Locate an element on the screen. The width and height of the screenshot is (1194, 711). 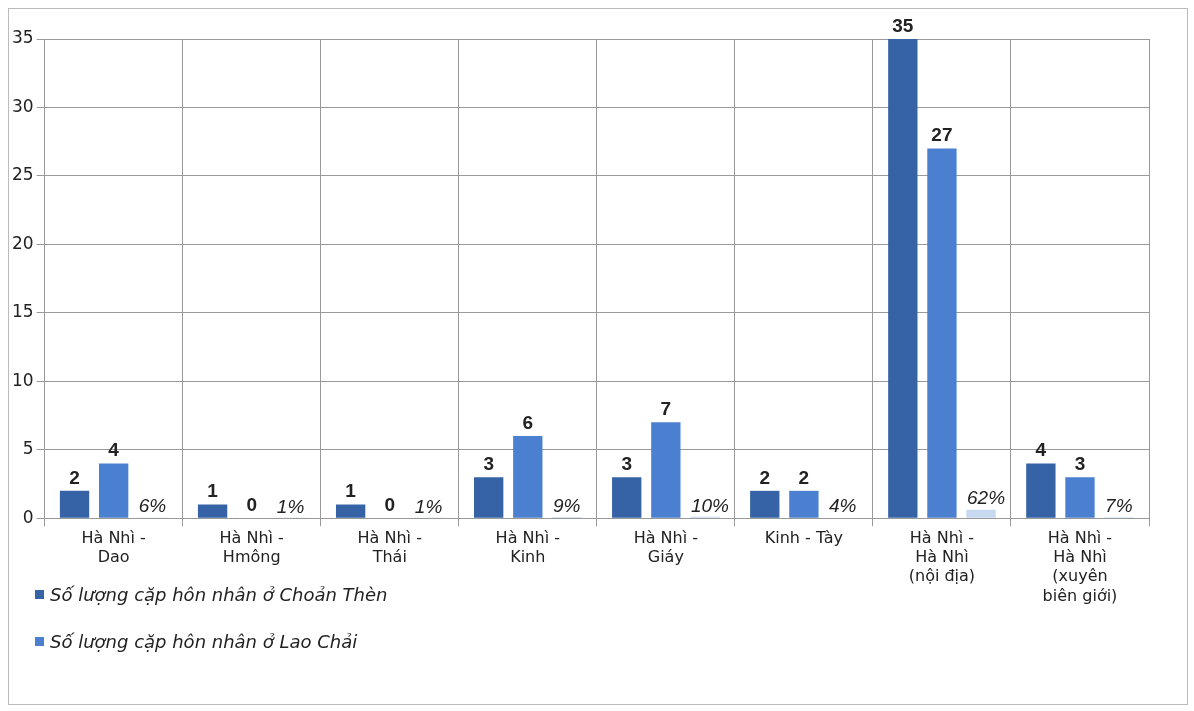
legend-label: Số lượng cặp hôn nhân ở Lao Chải is located at coordinates (204, 641).